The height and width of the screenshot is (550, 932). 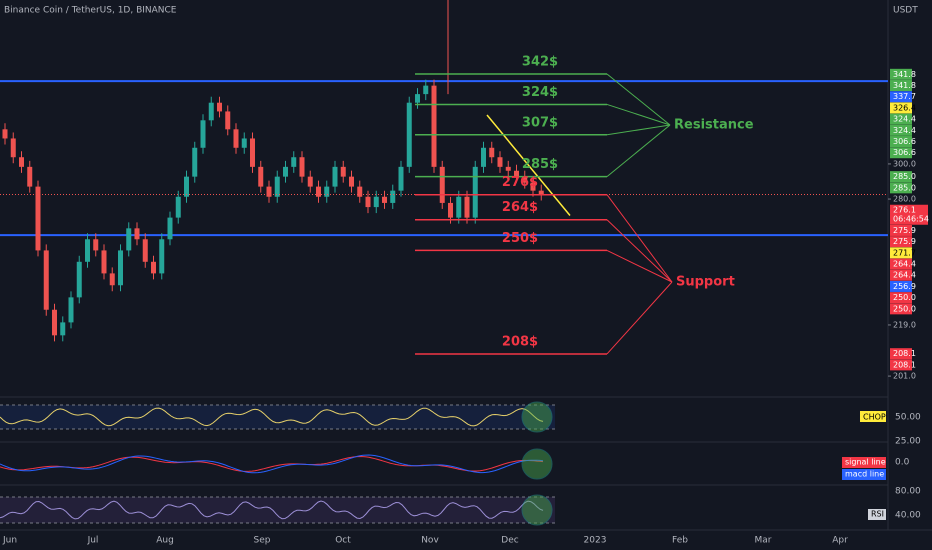 I want to click on level-label: 307$, so click(x=540, y=122).